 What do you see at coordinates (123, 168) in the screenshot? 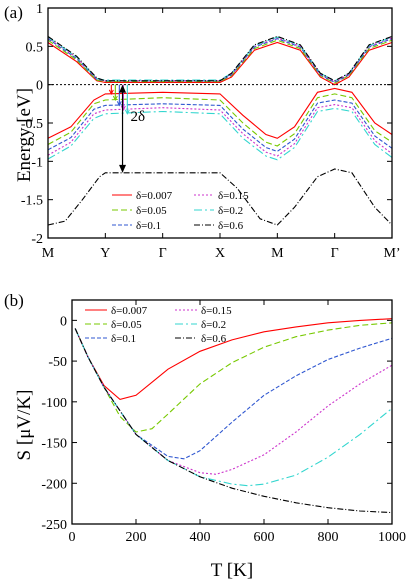
I see `gap-arrow-head-bottom` at bounding box center [123, 168].